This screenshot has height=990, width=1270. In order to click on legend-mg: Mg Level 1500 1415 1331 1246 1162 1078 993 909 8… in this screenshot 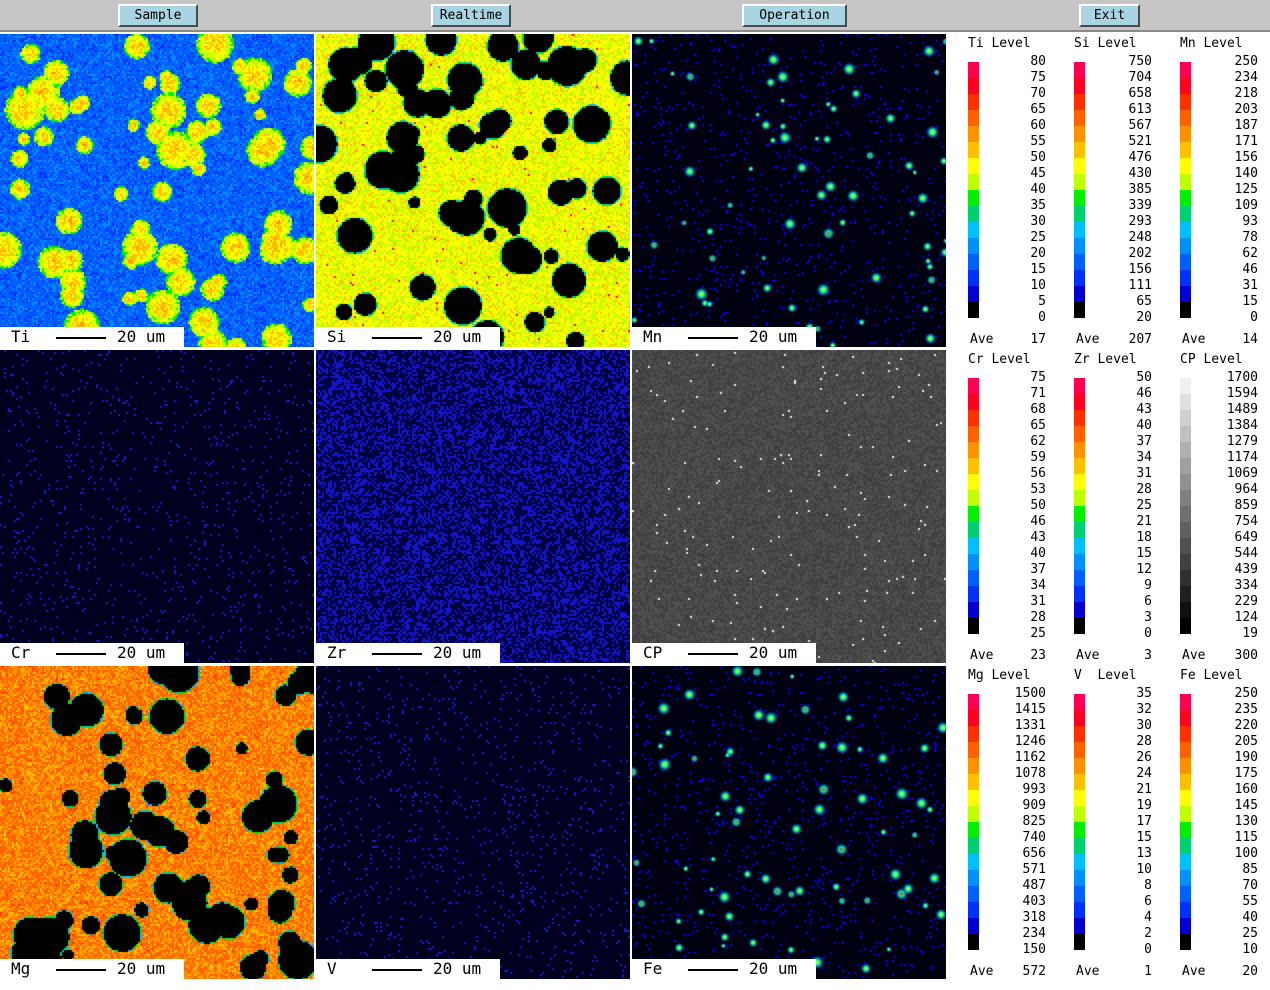, I will do `click(1003, 822)`.